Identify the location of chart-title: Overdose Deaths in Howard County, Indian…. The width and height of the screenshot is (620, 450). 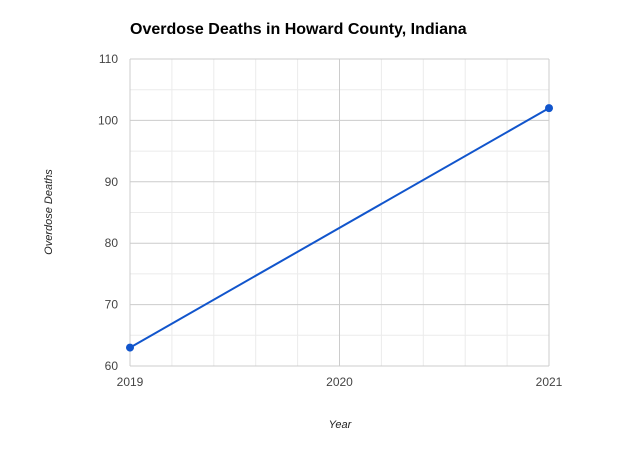
(298, 29).